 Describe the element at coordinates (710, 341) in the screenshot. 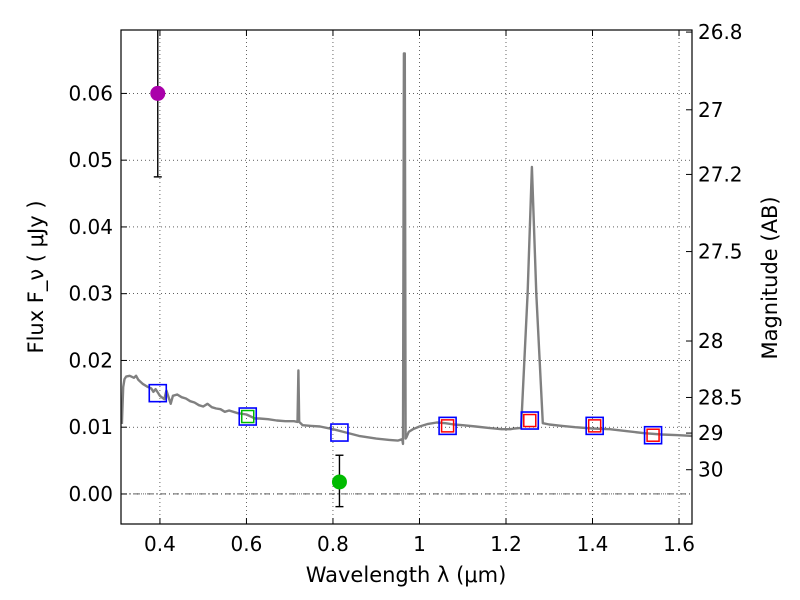

I see `mag-tick-label: 28` at that location.